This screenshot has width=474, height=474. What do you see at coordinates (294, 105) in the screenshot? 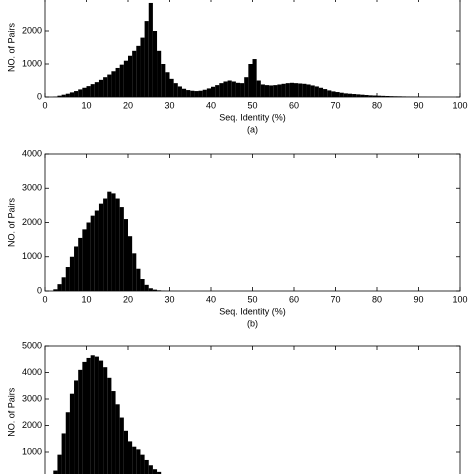
I see `x-tick-label: 60` at bounding box center [294, 105].